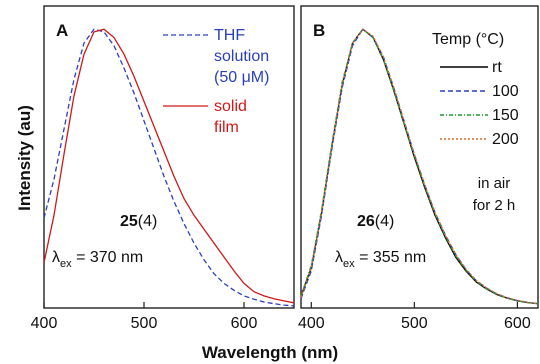 The image size is (540, 364). What do you see at coordinates (505, 115) in the screenshot?
I see `legend-label: 150` at bounding box center [505, 115].